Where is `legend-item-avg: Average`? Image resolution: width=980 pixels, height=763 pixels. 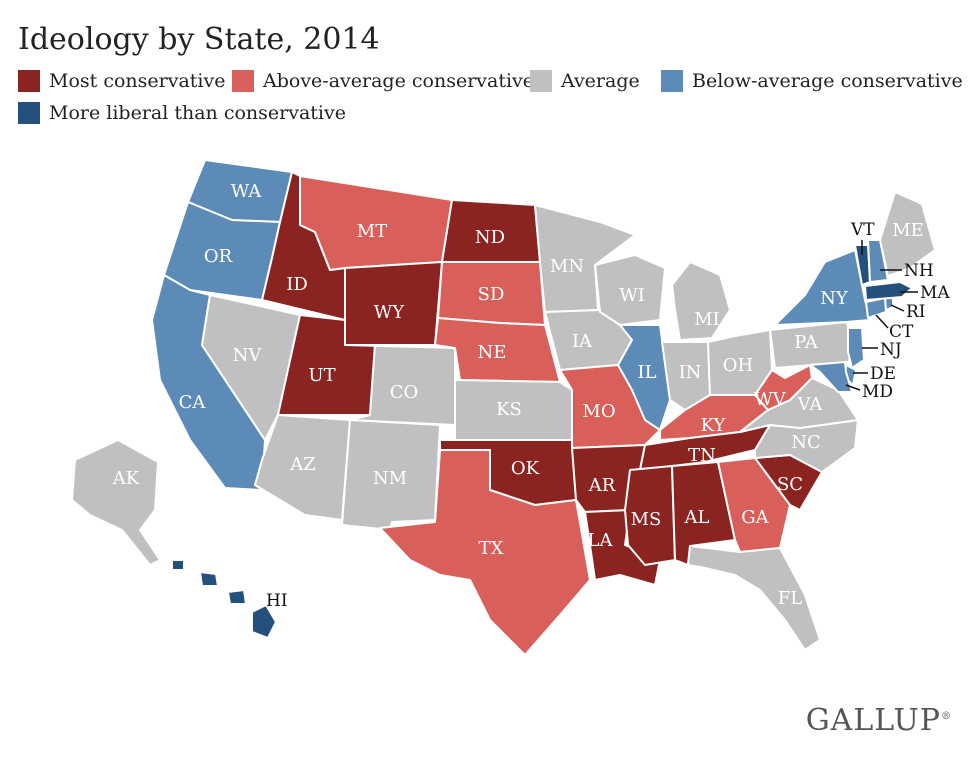
legend-item-avg: Average is located at coordinates (585, 81).